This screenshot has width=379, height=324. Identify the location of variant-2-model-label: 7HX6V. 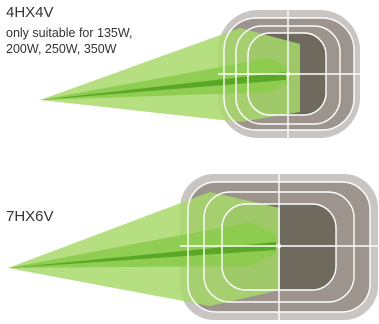
(30, 216).